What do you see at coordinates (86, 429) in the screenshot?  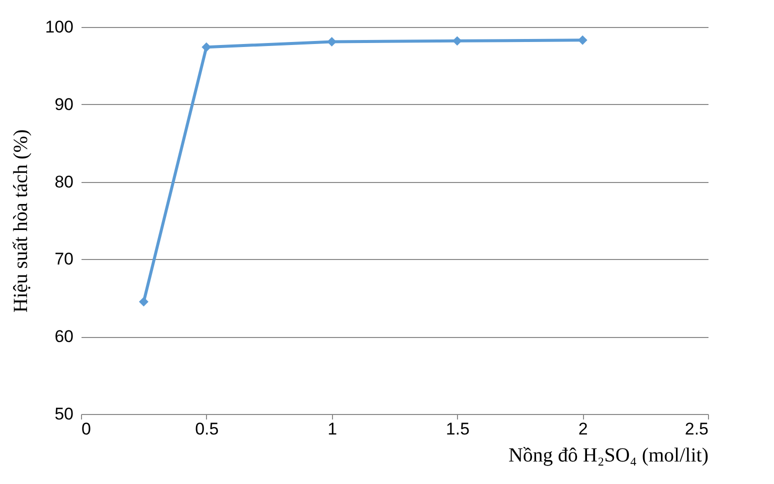 I see `x-tick-label: 0` at bounding box center [86, 429].